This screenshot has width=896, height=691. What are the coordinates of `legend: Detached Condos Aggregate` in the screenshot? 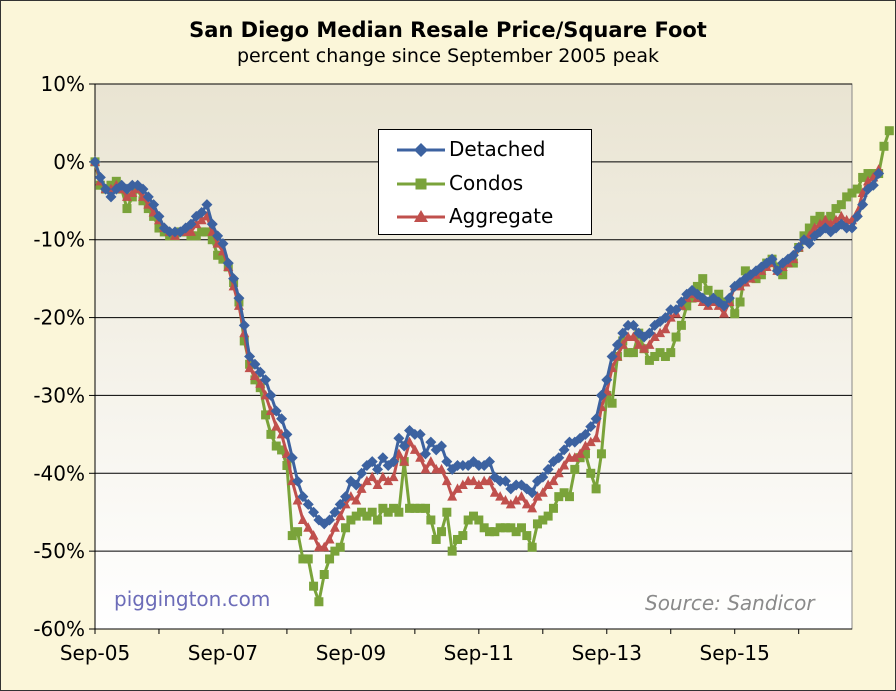 It's located at (485, 182).